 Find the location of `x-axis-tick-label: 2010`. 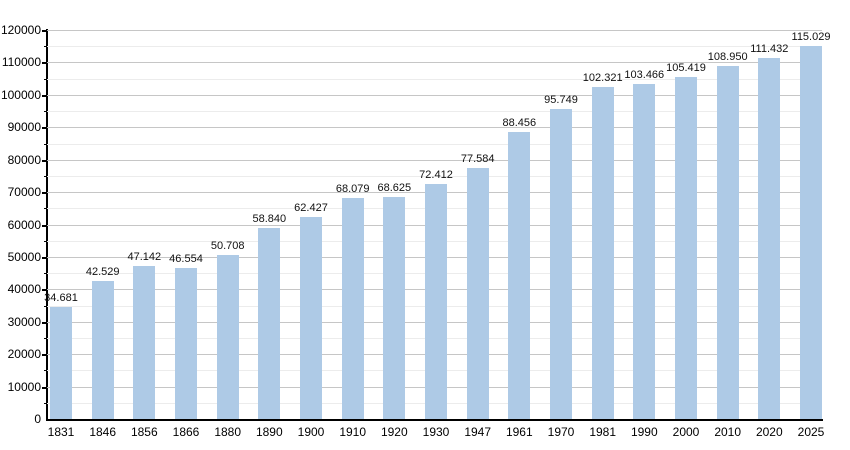

x-axis-tick-label: 2010 is located at coordinates (728, 432).